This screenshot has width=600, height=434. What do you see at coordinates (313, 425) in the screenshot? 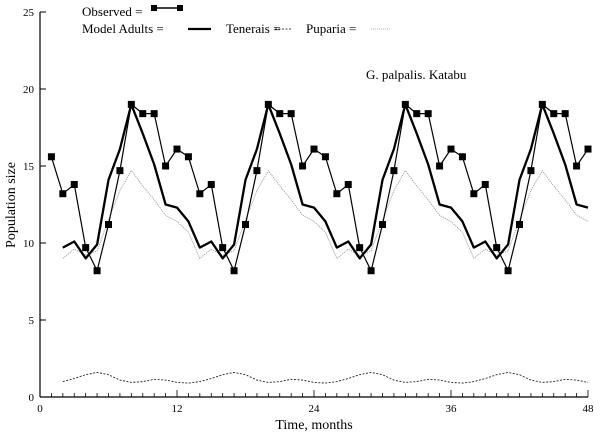
I see `x-axis-label: Time, months` at bounding box center [313, 425].